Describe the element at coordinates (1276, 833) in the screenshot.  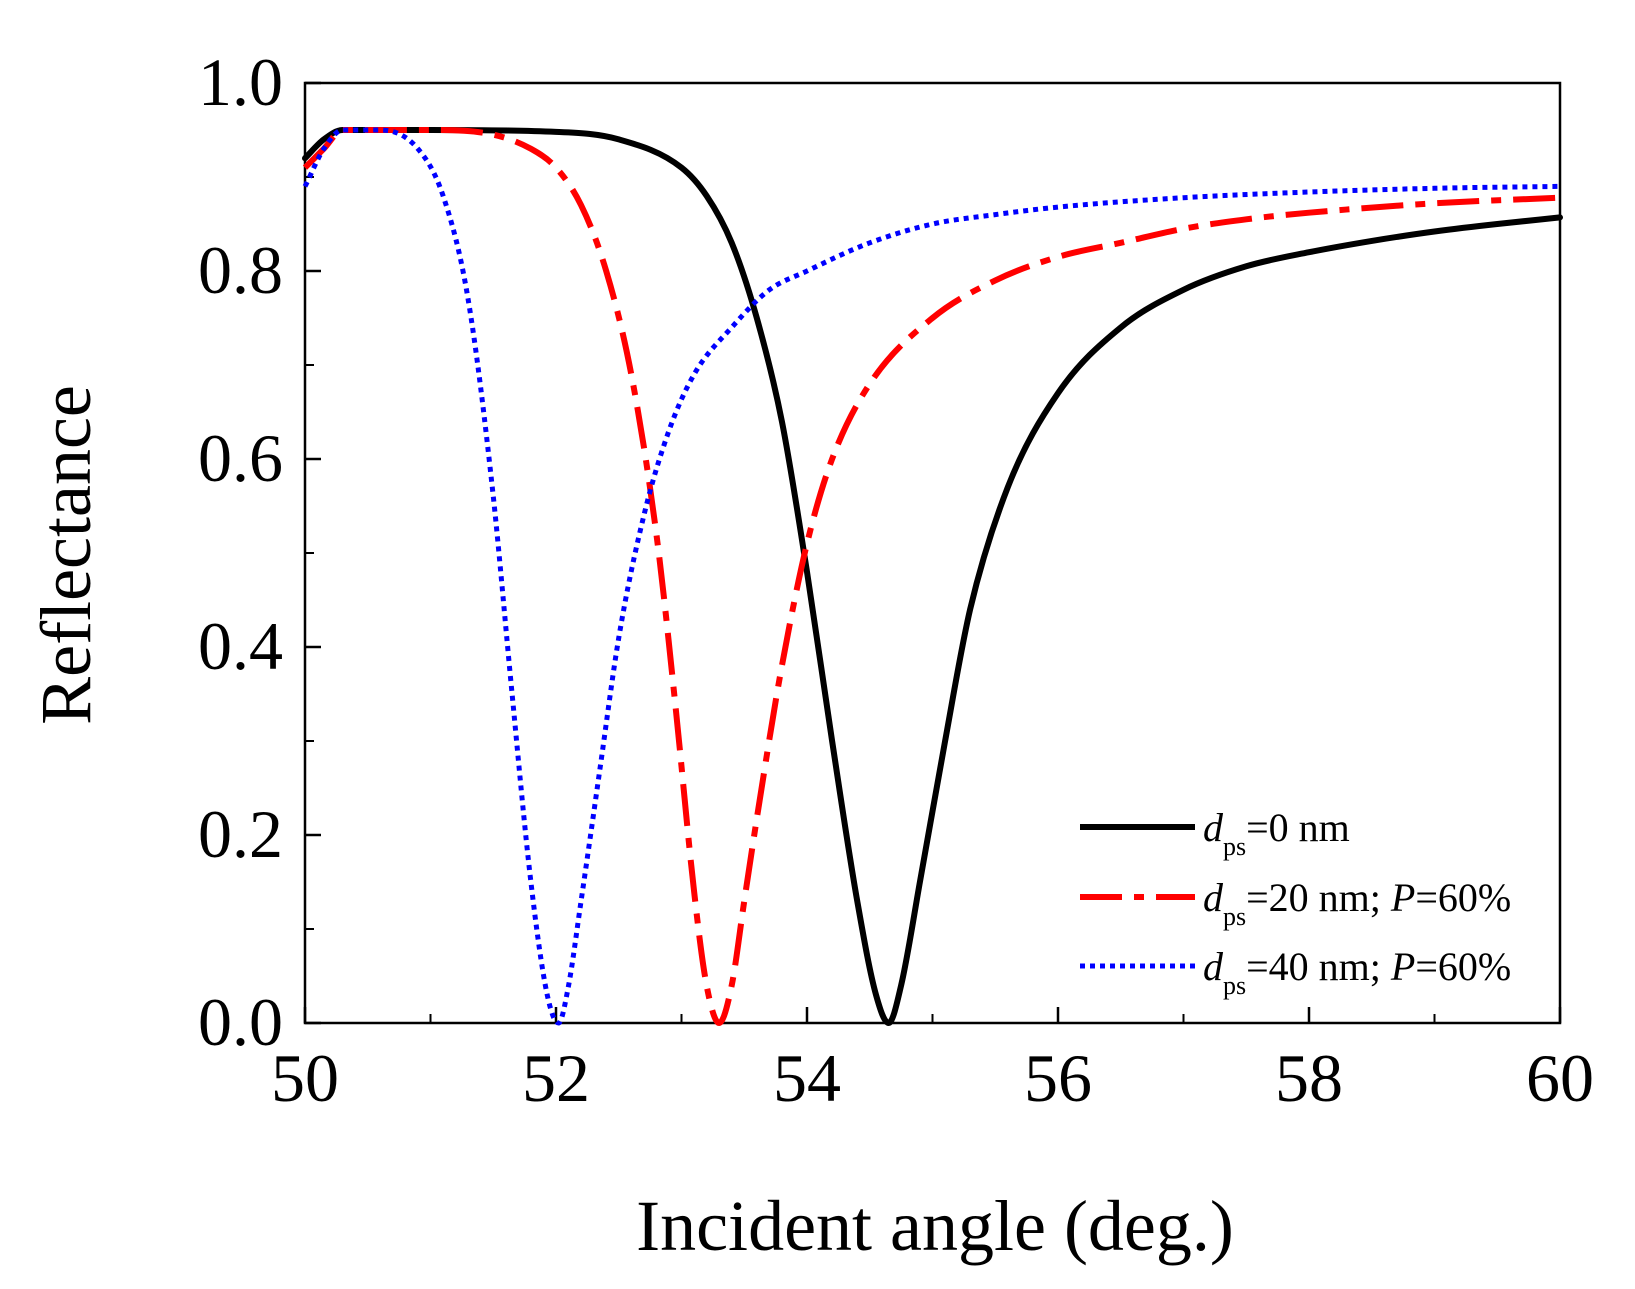
I see `legend-label-1: dps=0 nm` at that location.